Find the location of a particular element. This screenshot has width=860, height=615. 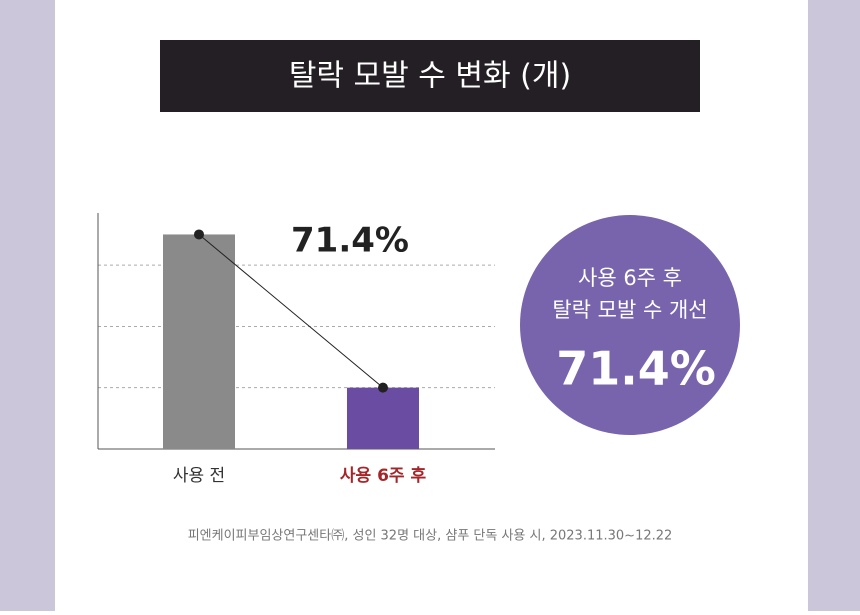

callout-text: 사용 6주 후 is located at coordinates (630, 278).